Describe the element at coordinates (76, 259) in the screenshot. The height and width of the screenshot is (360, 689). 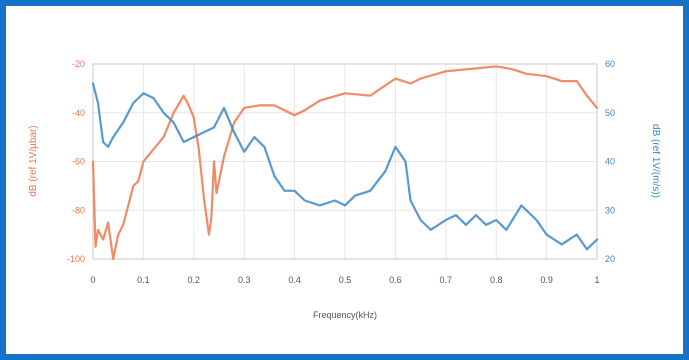
I see `y-left-tick-label: -100` at that location.